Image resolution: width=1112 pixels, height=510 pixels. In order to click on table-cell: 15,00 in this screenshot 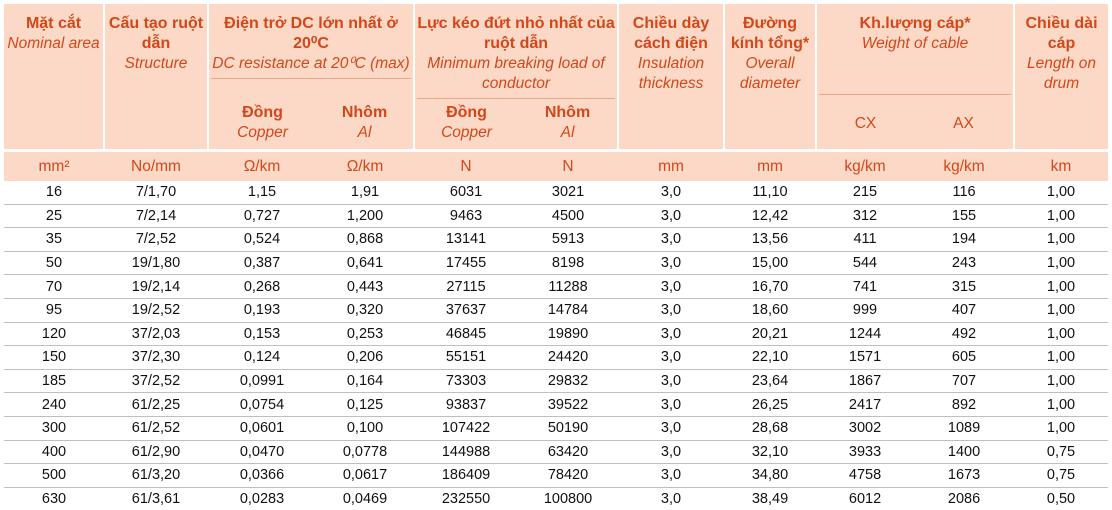, I will do `click(770, 263)`.